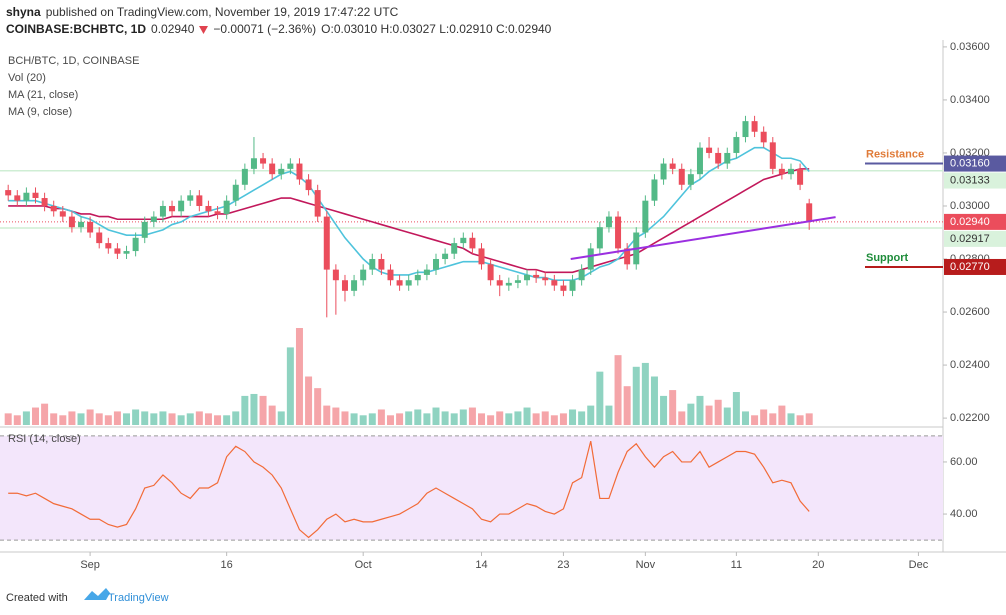 The height and width of the screenshot is (615, 1006). What do you see at coordinates (887, 258) in the screenshot?
I see `level-note: Support` at bounding box center [887, 258].